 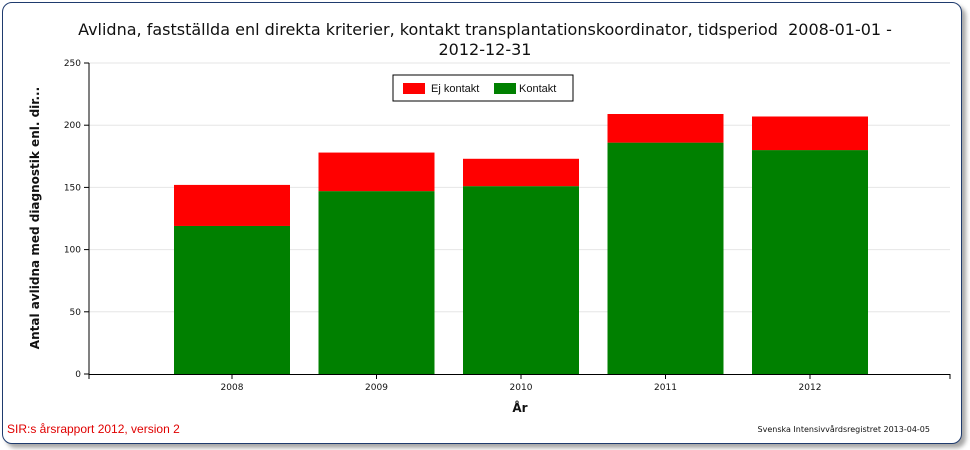 I want to click on x-tick-label: 2012, so click(x=810, y=388).